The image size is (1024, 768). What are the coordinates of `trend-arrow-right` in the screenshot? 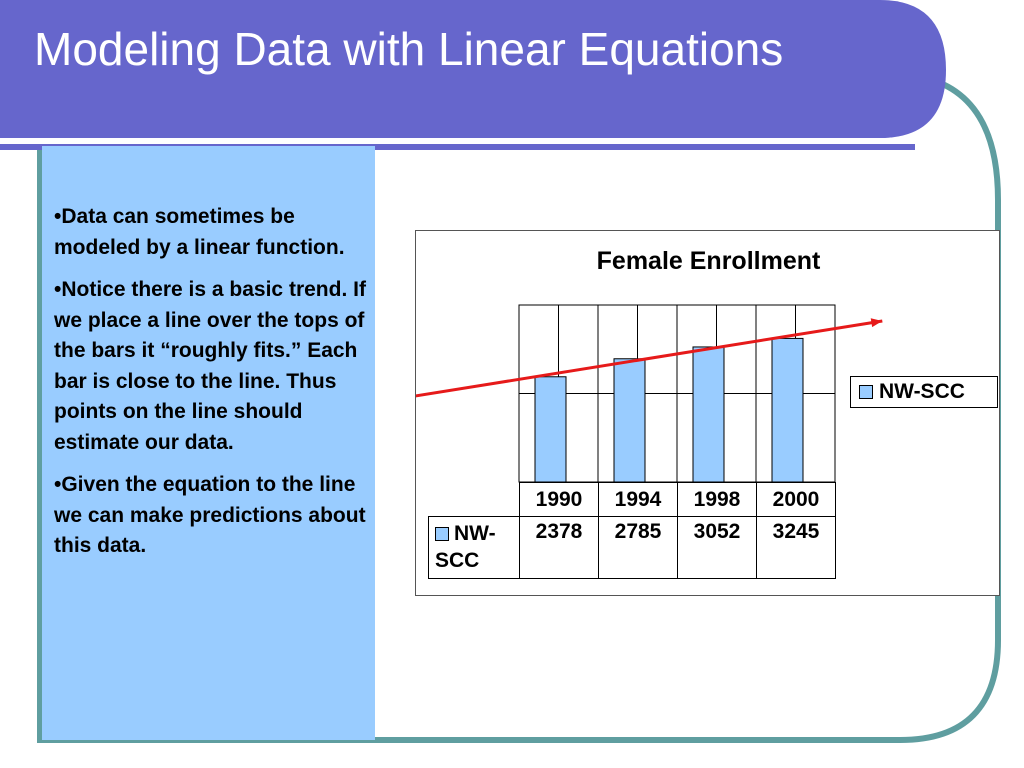 It's located at (876, 323).